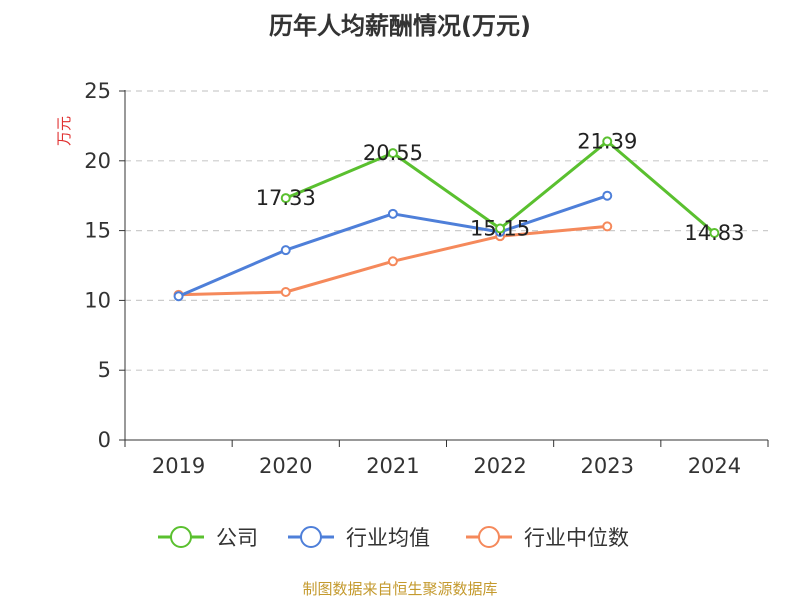 The image size is (800, 600). I want to click on legend-label: 行业均值, so click(388, 538).